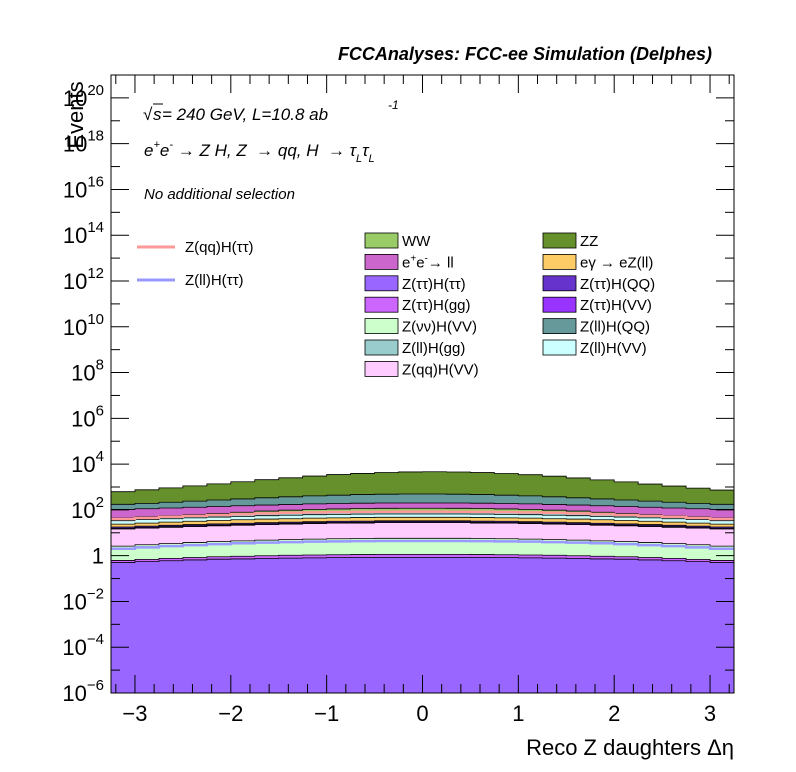 The width and height of the screenshot is (796, 772). I want to click on legend-label: Z(ττ)H(ττ), so click(434, 284).